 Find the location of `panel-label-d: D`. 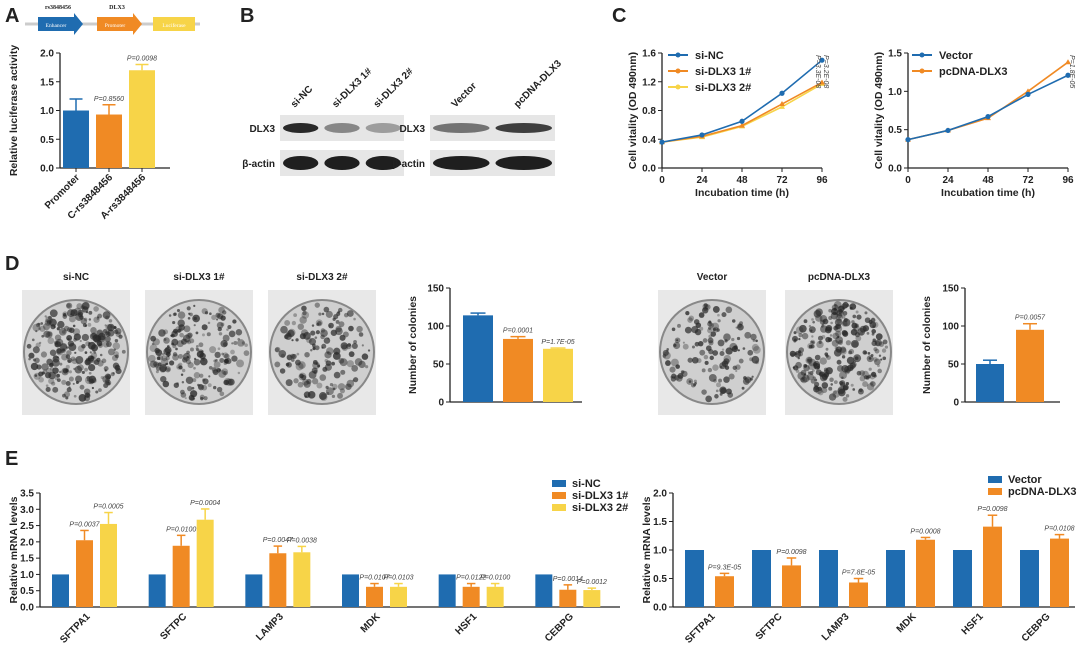

panel-label-d: D is located at coordinates (12, 264).